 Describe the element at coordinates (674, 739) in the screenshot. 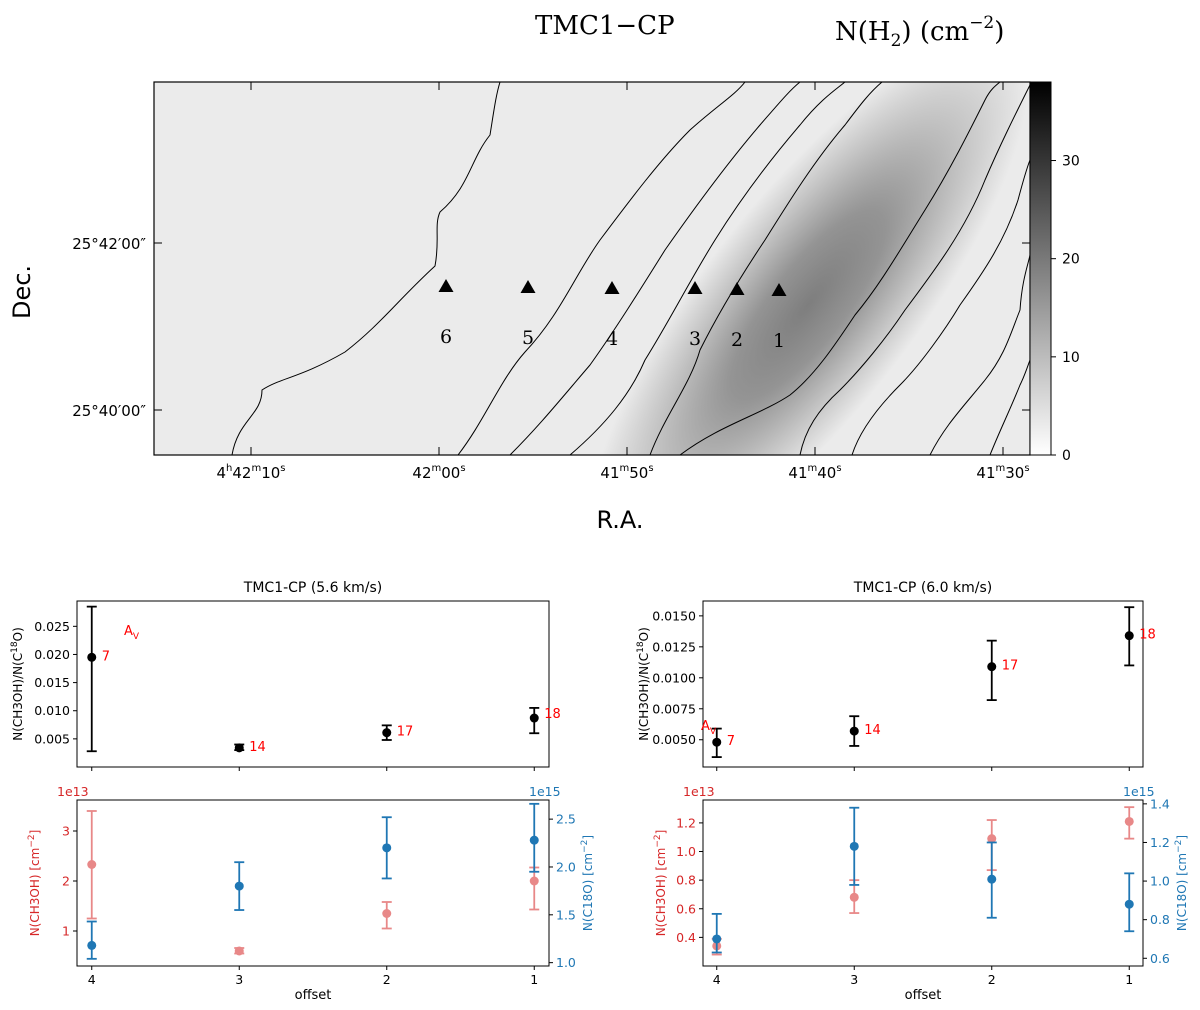

I see `ratio-y-tick-label: 0.0050` at that location.